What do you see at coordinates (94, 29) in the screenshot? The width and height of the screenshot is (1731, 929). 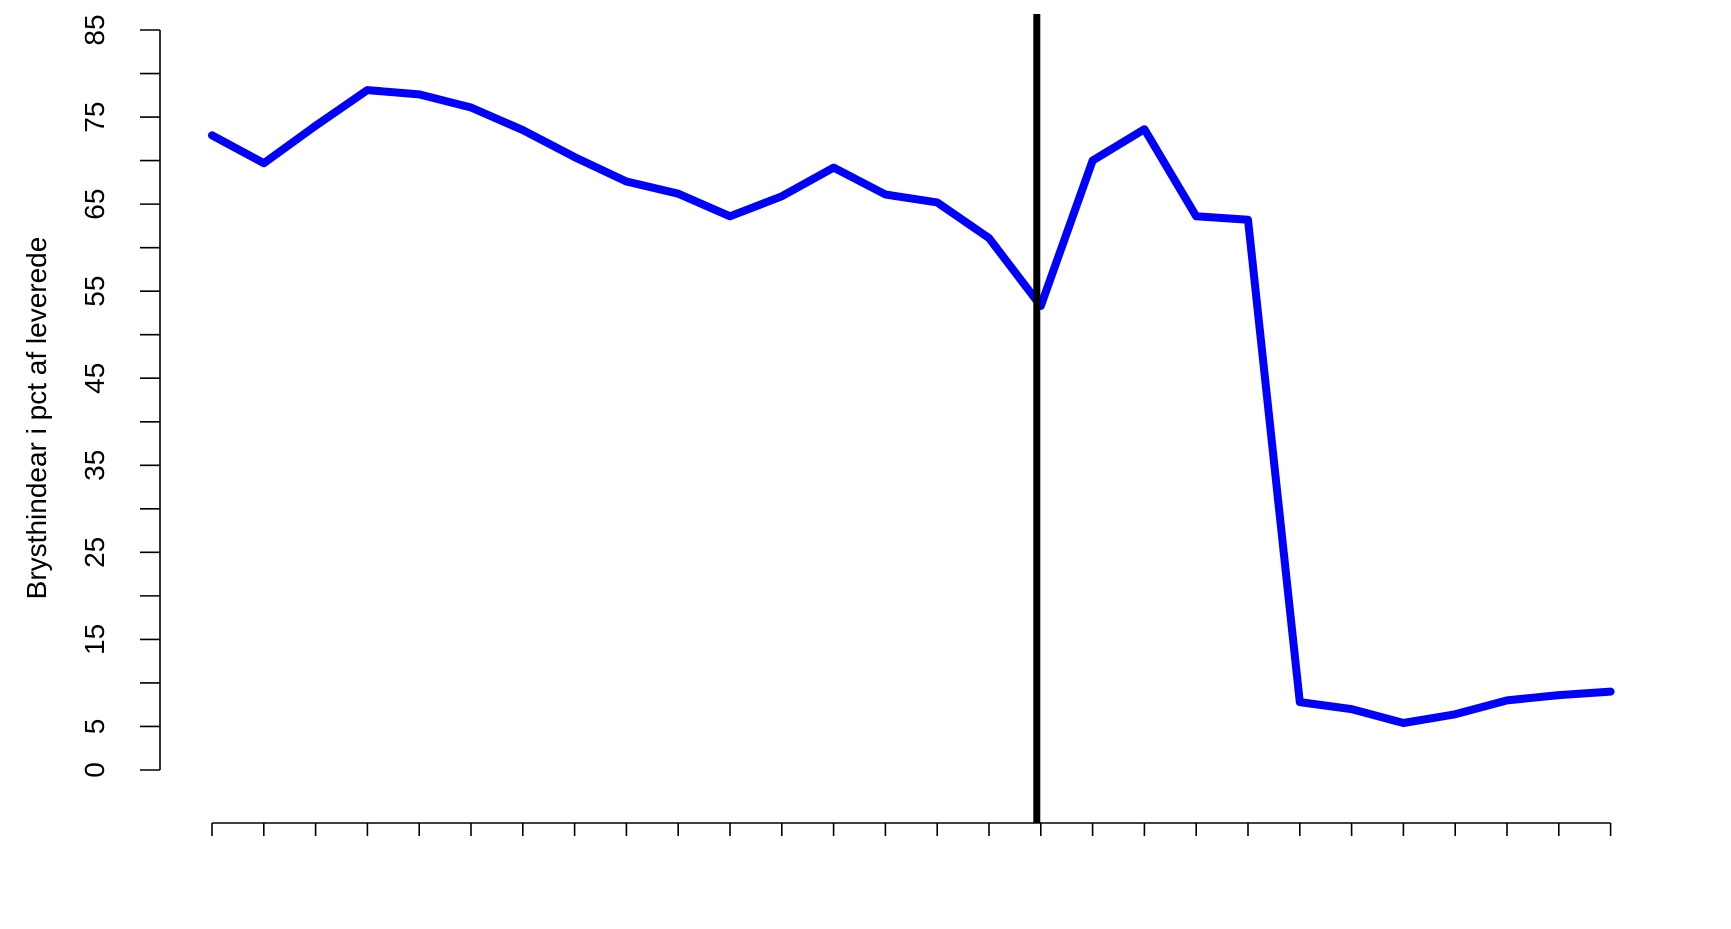 I see `y-tick-label: 85` at bounding box center [94, 29].